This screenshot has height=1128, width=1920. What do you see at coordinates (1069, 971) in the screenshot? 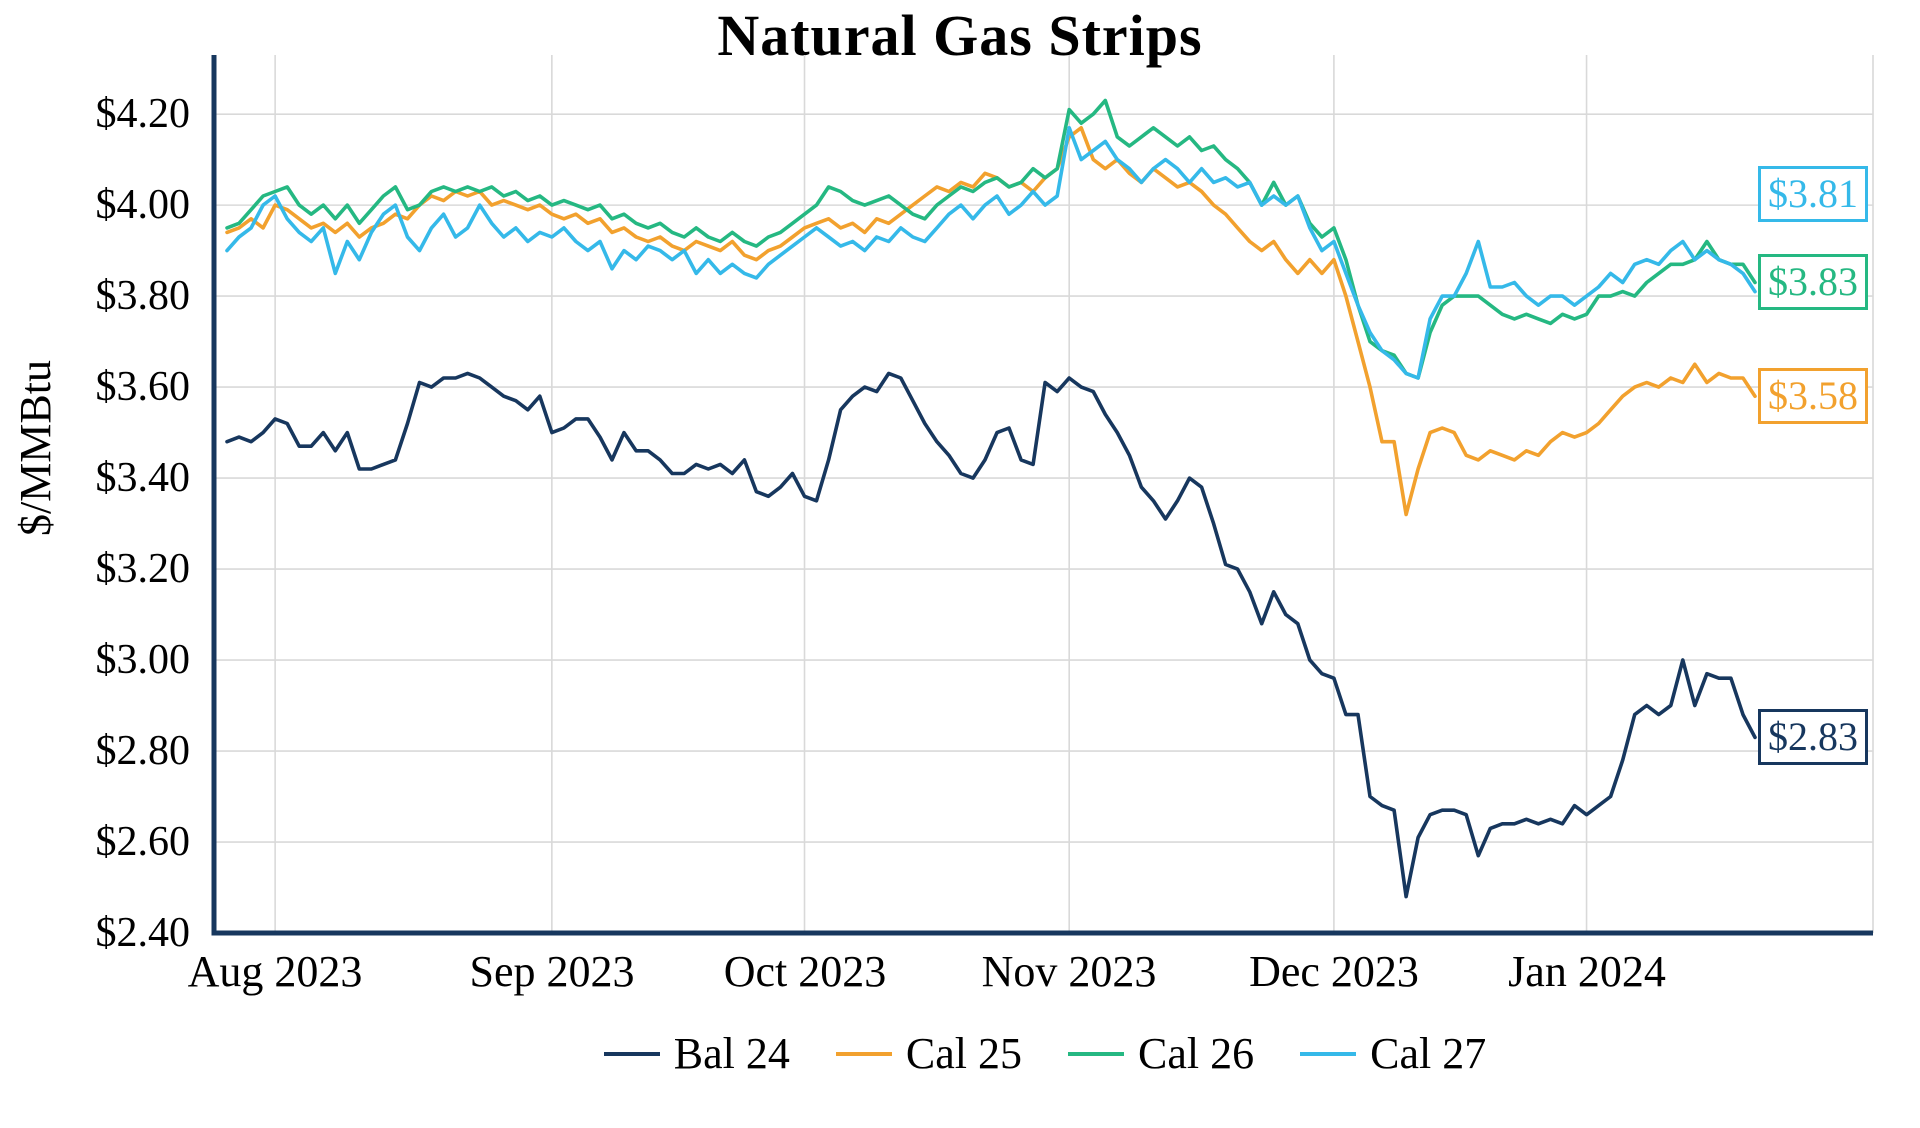
I see `x-tick-label: Nov 2023` at bounding box center [1069, 971].